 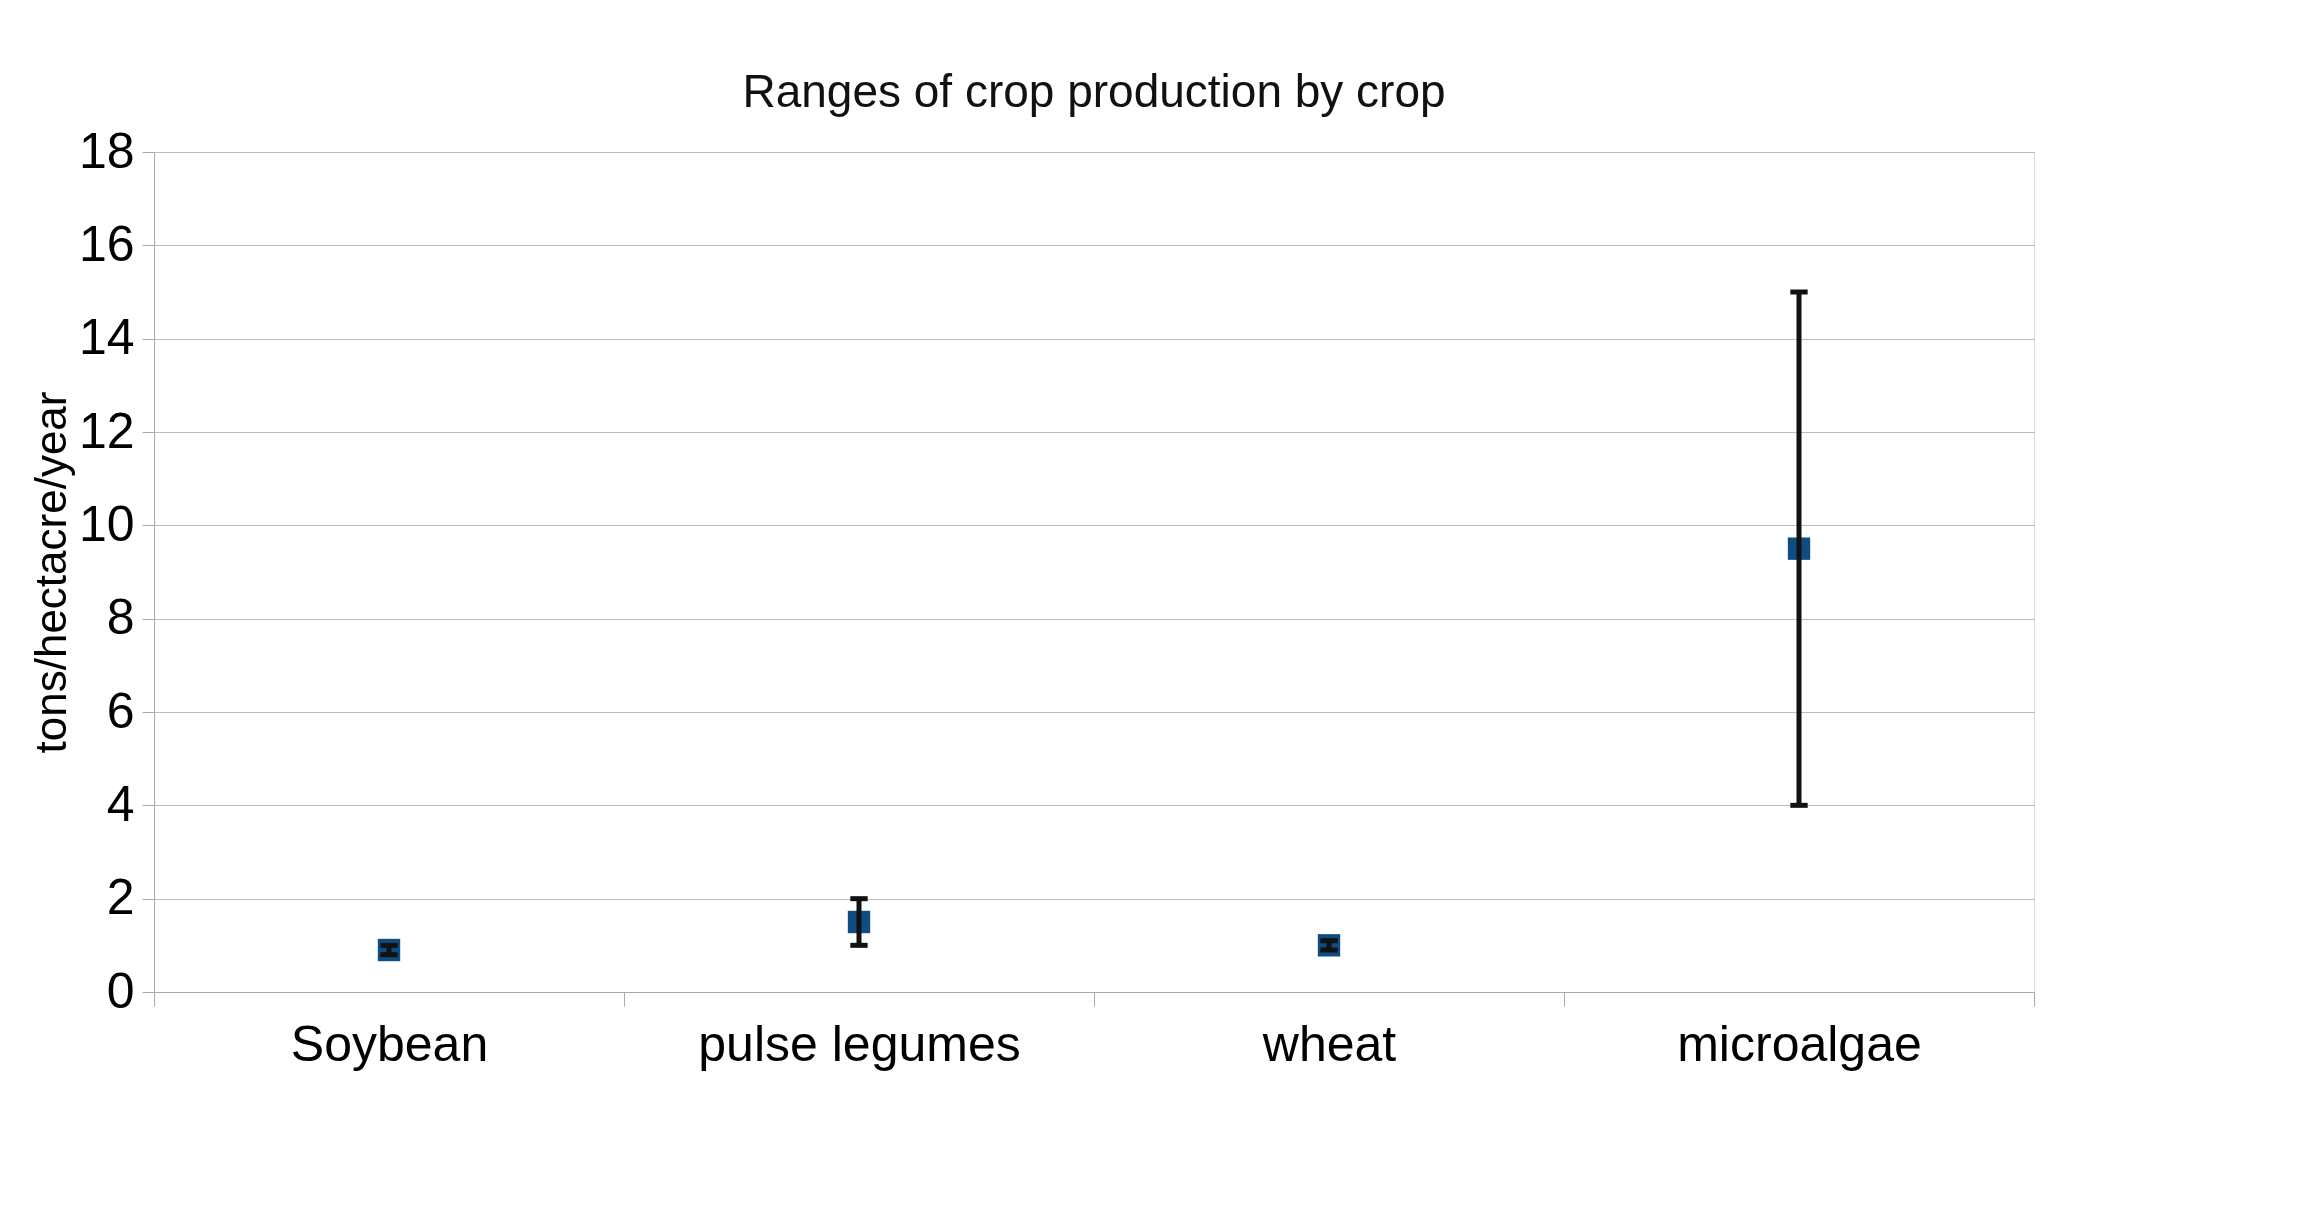 What do you see at coordinates (120, 803) in the screenshot?
I see `y-tick-label: 4` at bounding box center [120, 803].